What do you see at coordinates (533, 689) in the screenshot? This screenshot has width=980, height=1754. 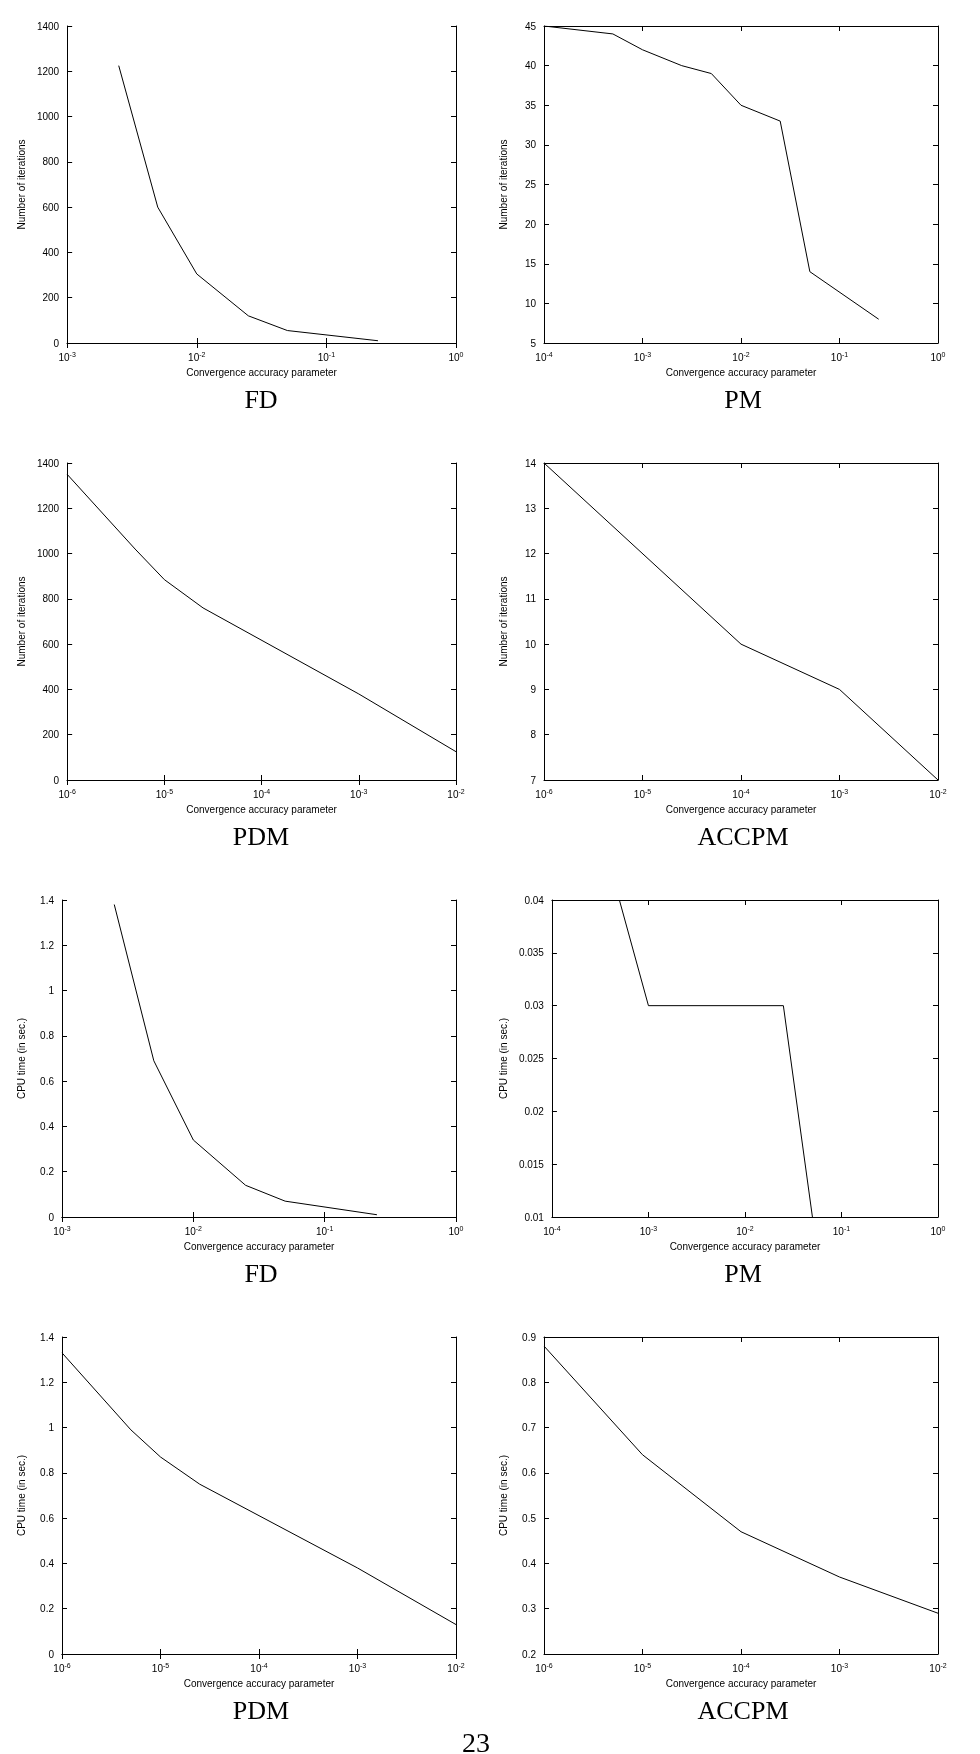 I see `y-tick-label: 9` at bounding box center [533, 689].